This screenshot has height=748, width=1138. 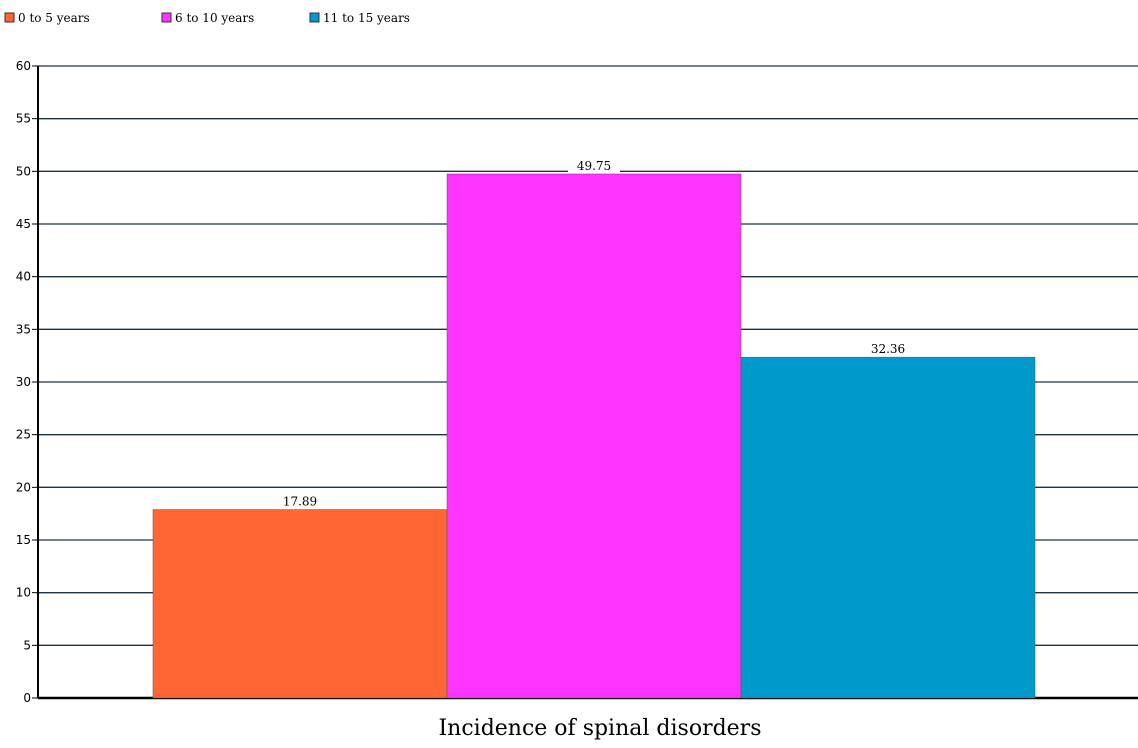 What do you see at coordinates (23, 435) in the screenshot?
I see `y-tick-label: 25` at bounding box center [23, 435].